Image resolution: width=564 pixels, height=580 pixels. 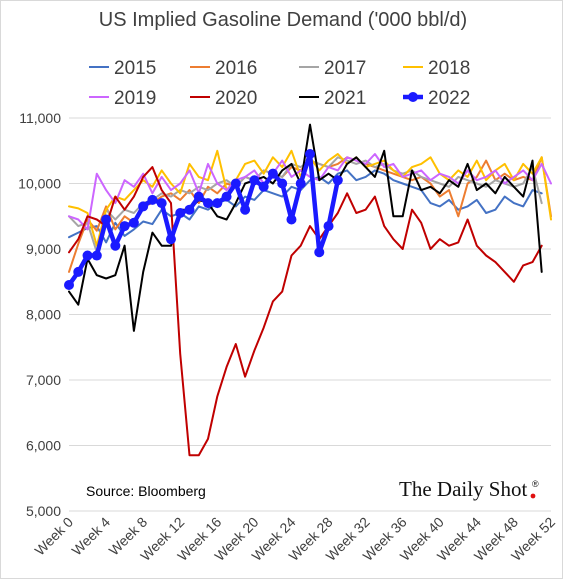 I want to click on y-tick-label-6000: 6,000, so click(x=43, y=446).